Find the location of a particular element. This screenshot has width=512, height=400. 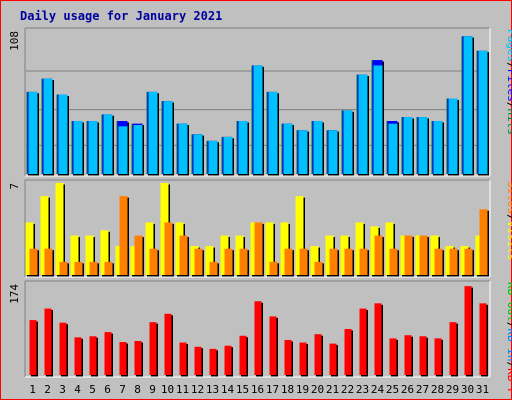

x-label-day-29: 29 is located at coordinates (452, 389).